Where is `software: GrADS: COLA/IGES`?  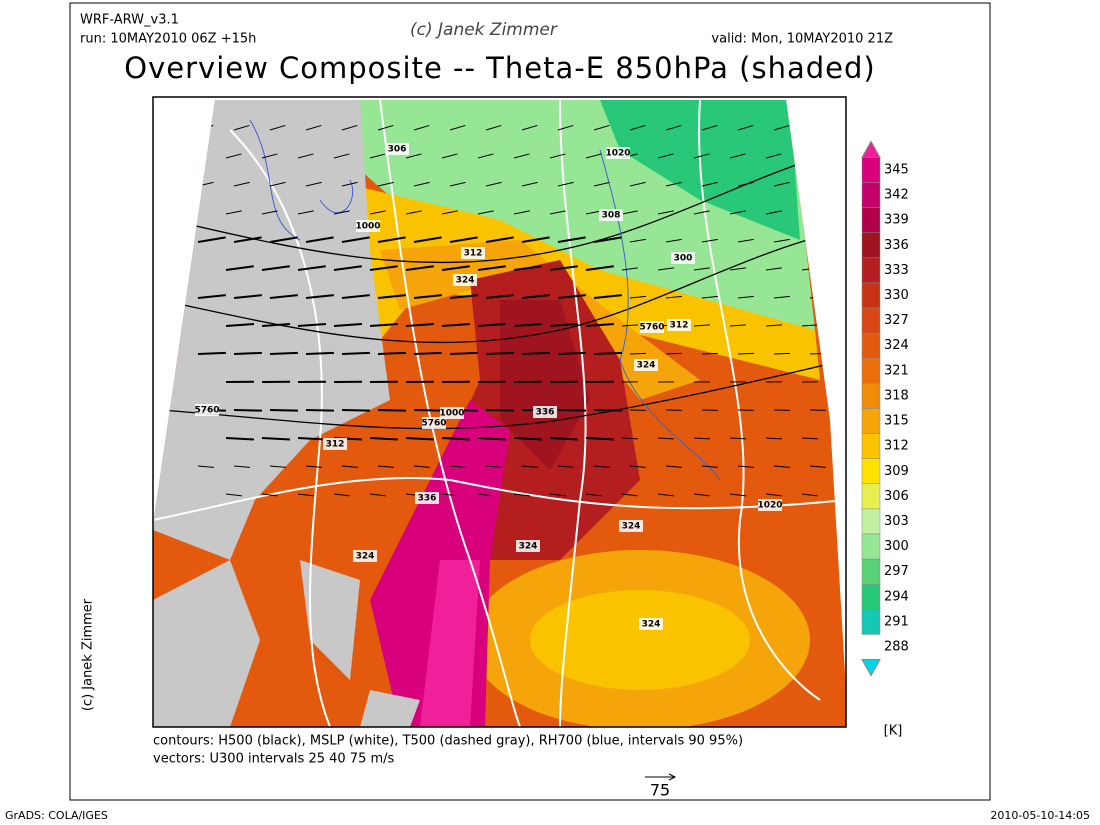
software: GrADS: COLA/IGES is located at coordinates (56, 815).